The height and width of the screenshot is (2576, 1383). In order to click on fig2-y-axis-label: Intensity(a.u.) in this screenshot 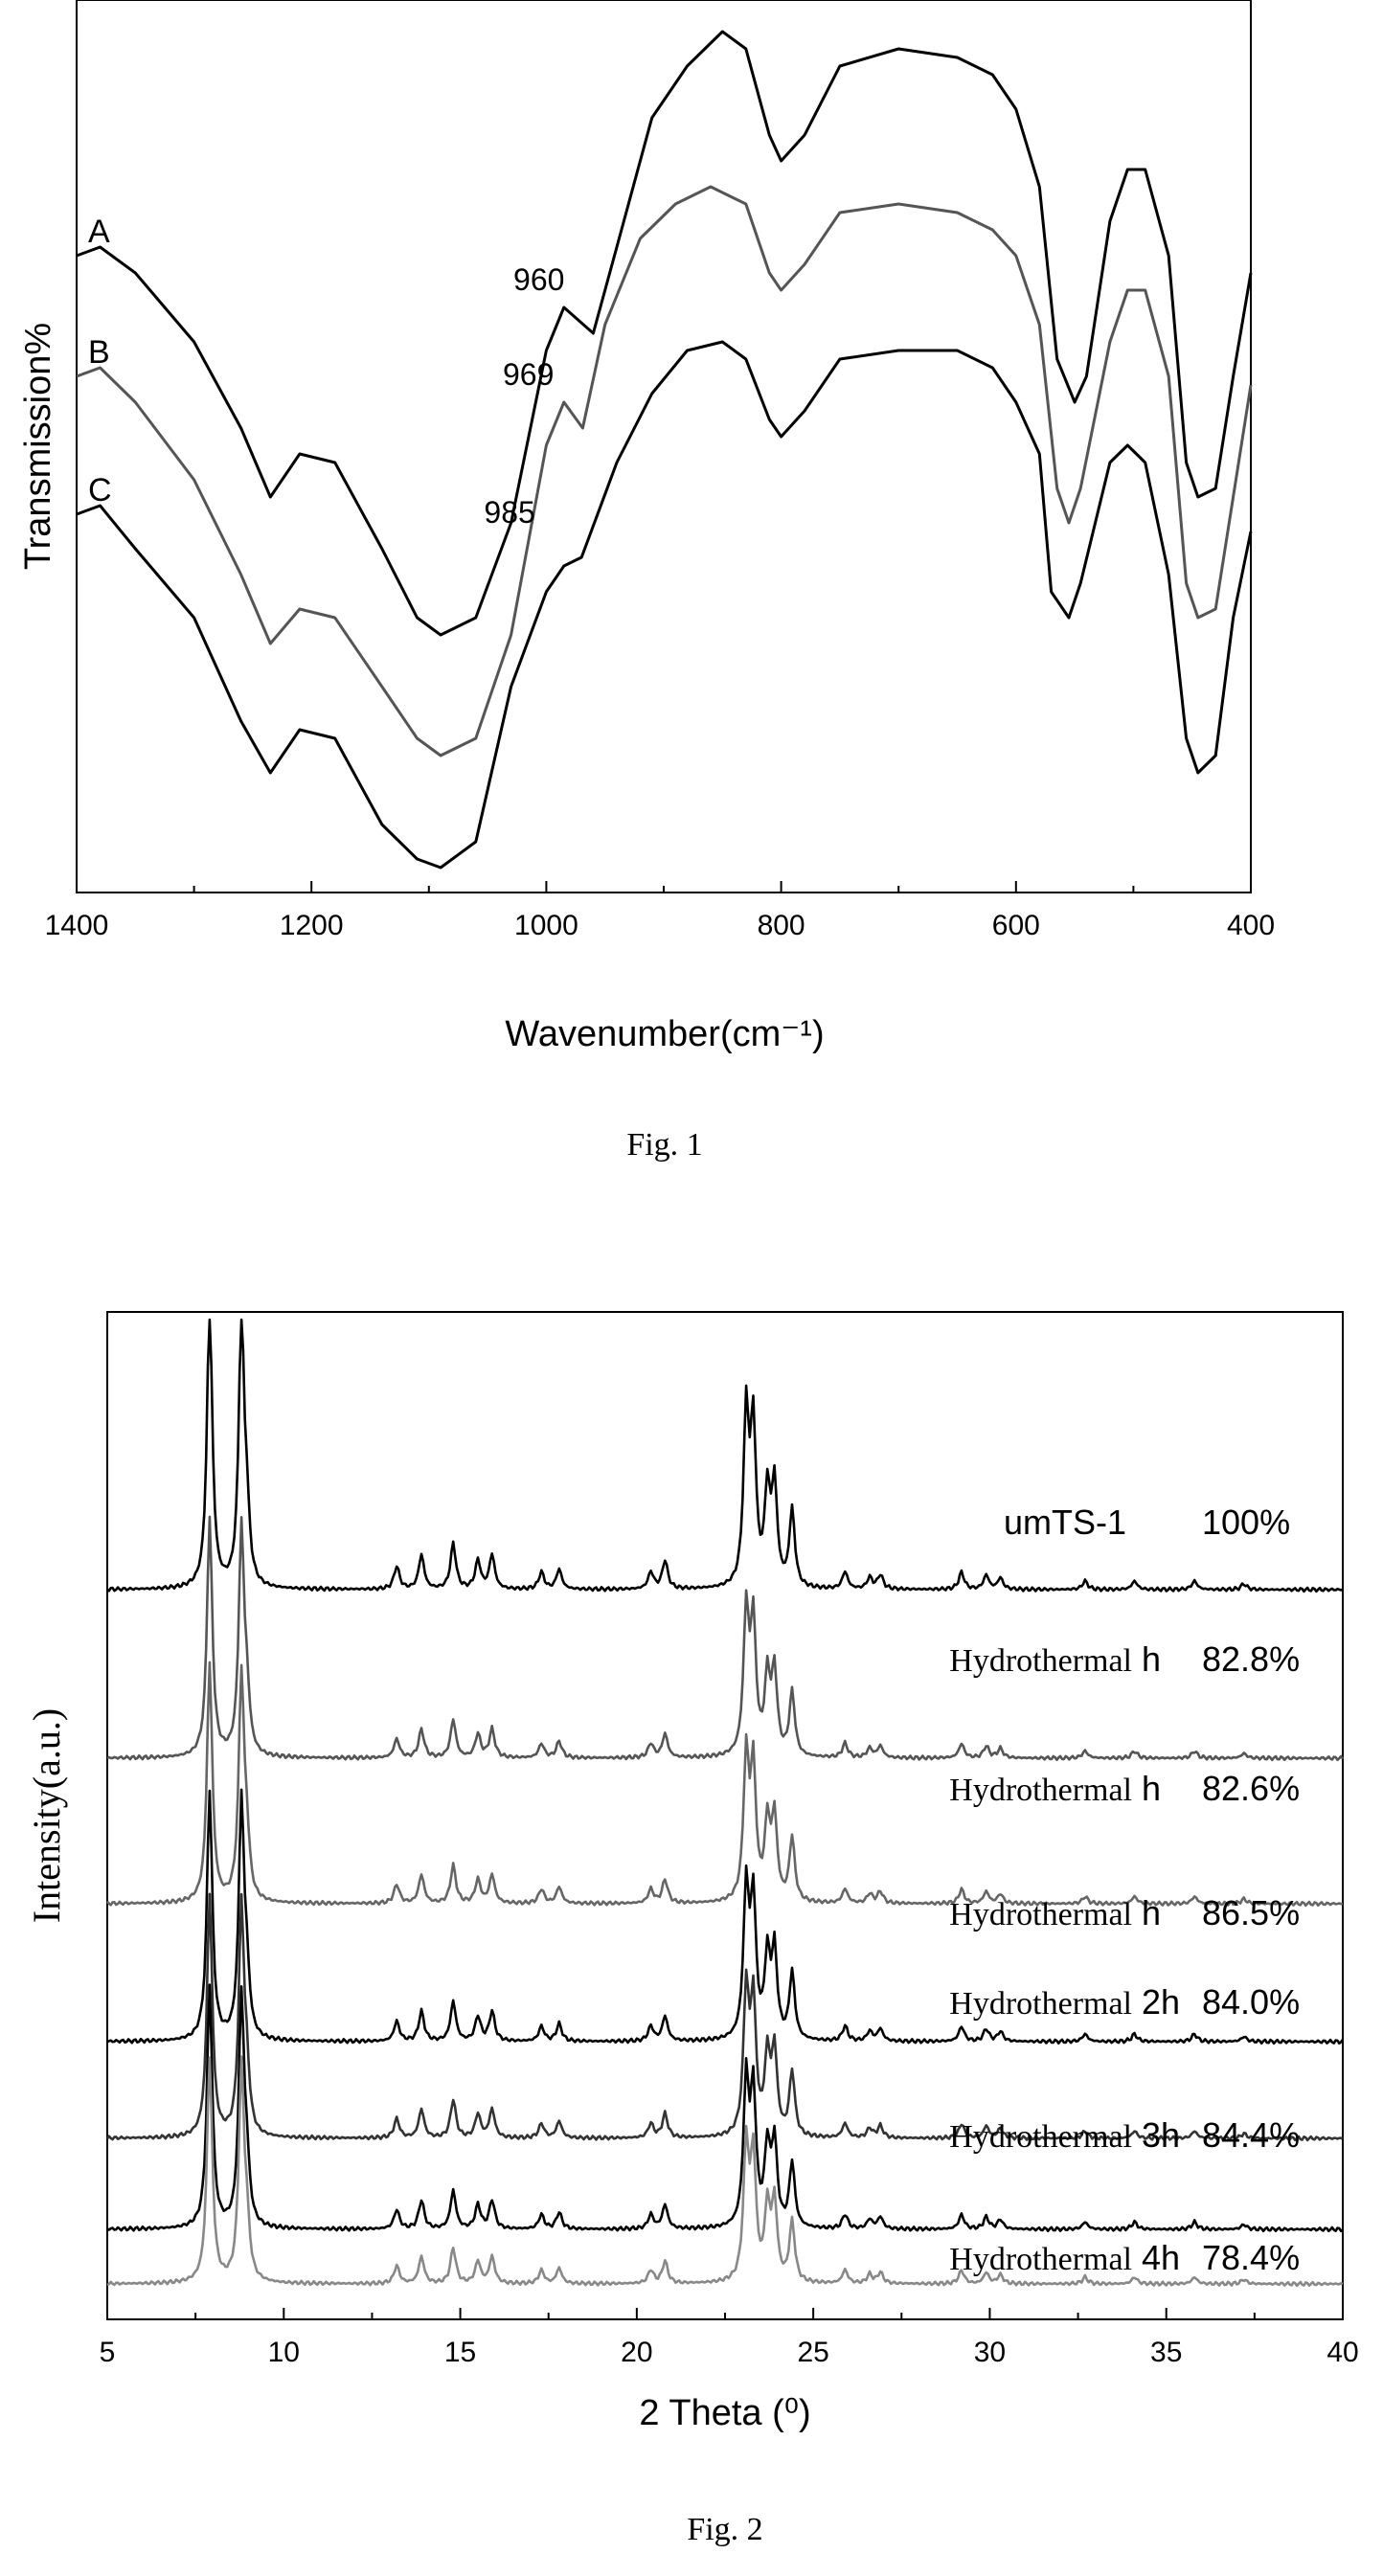, I will do `click(47, 1815)`.